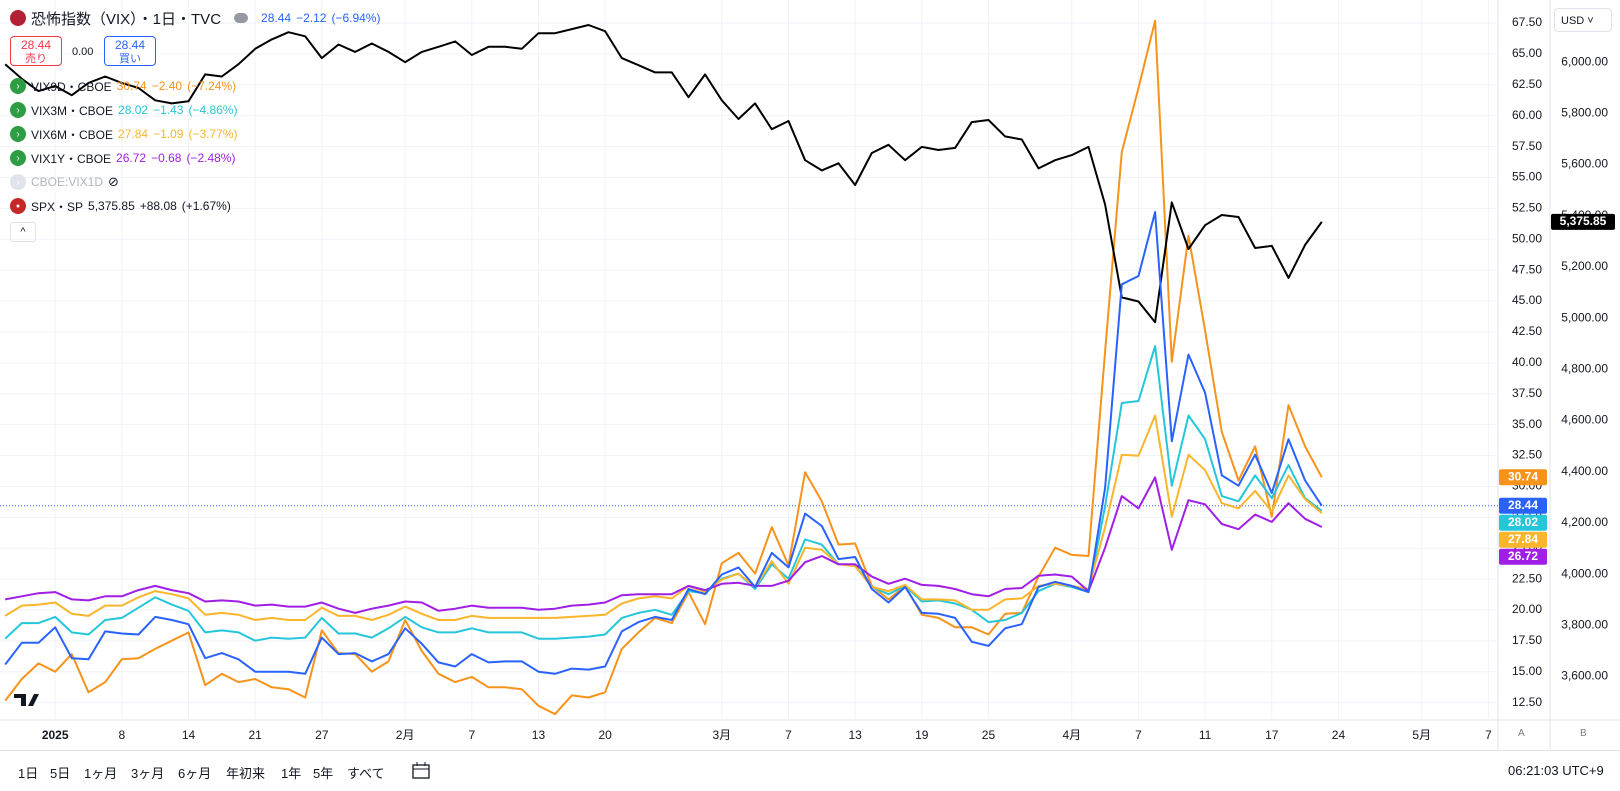 This screenshot has height=791, width=1620. Describe the element at coordinates (55, 735) in the screenshot. I see `x-tick-label: 2025` at that location.